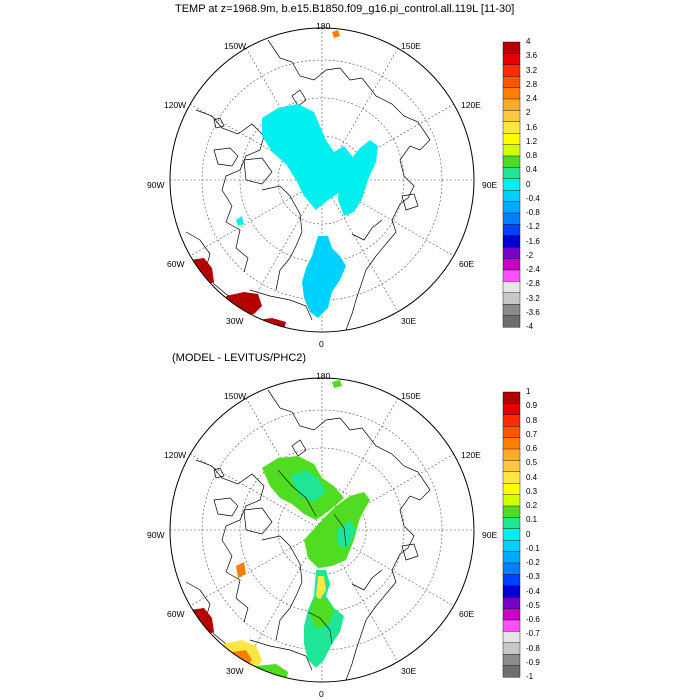 This screenshot has height=700, width=700. I want to click on colorbar-label: 0.5, so click(532, 463).